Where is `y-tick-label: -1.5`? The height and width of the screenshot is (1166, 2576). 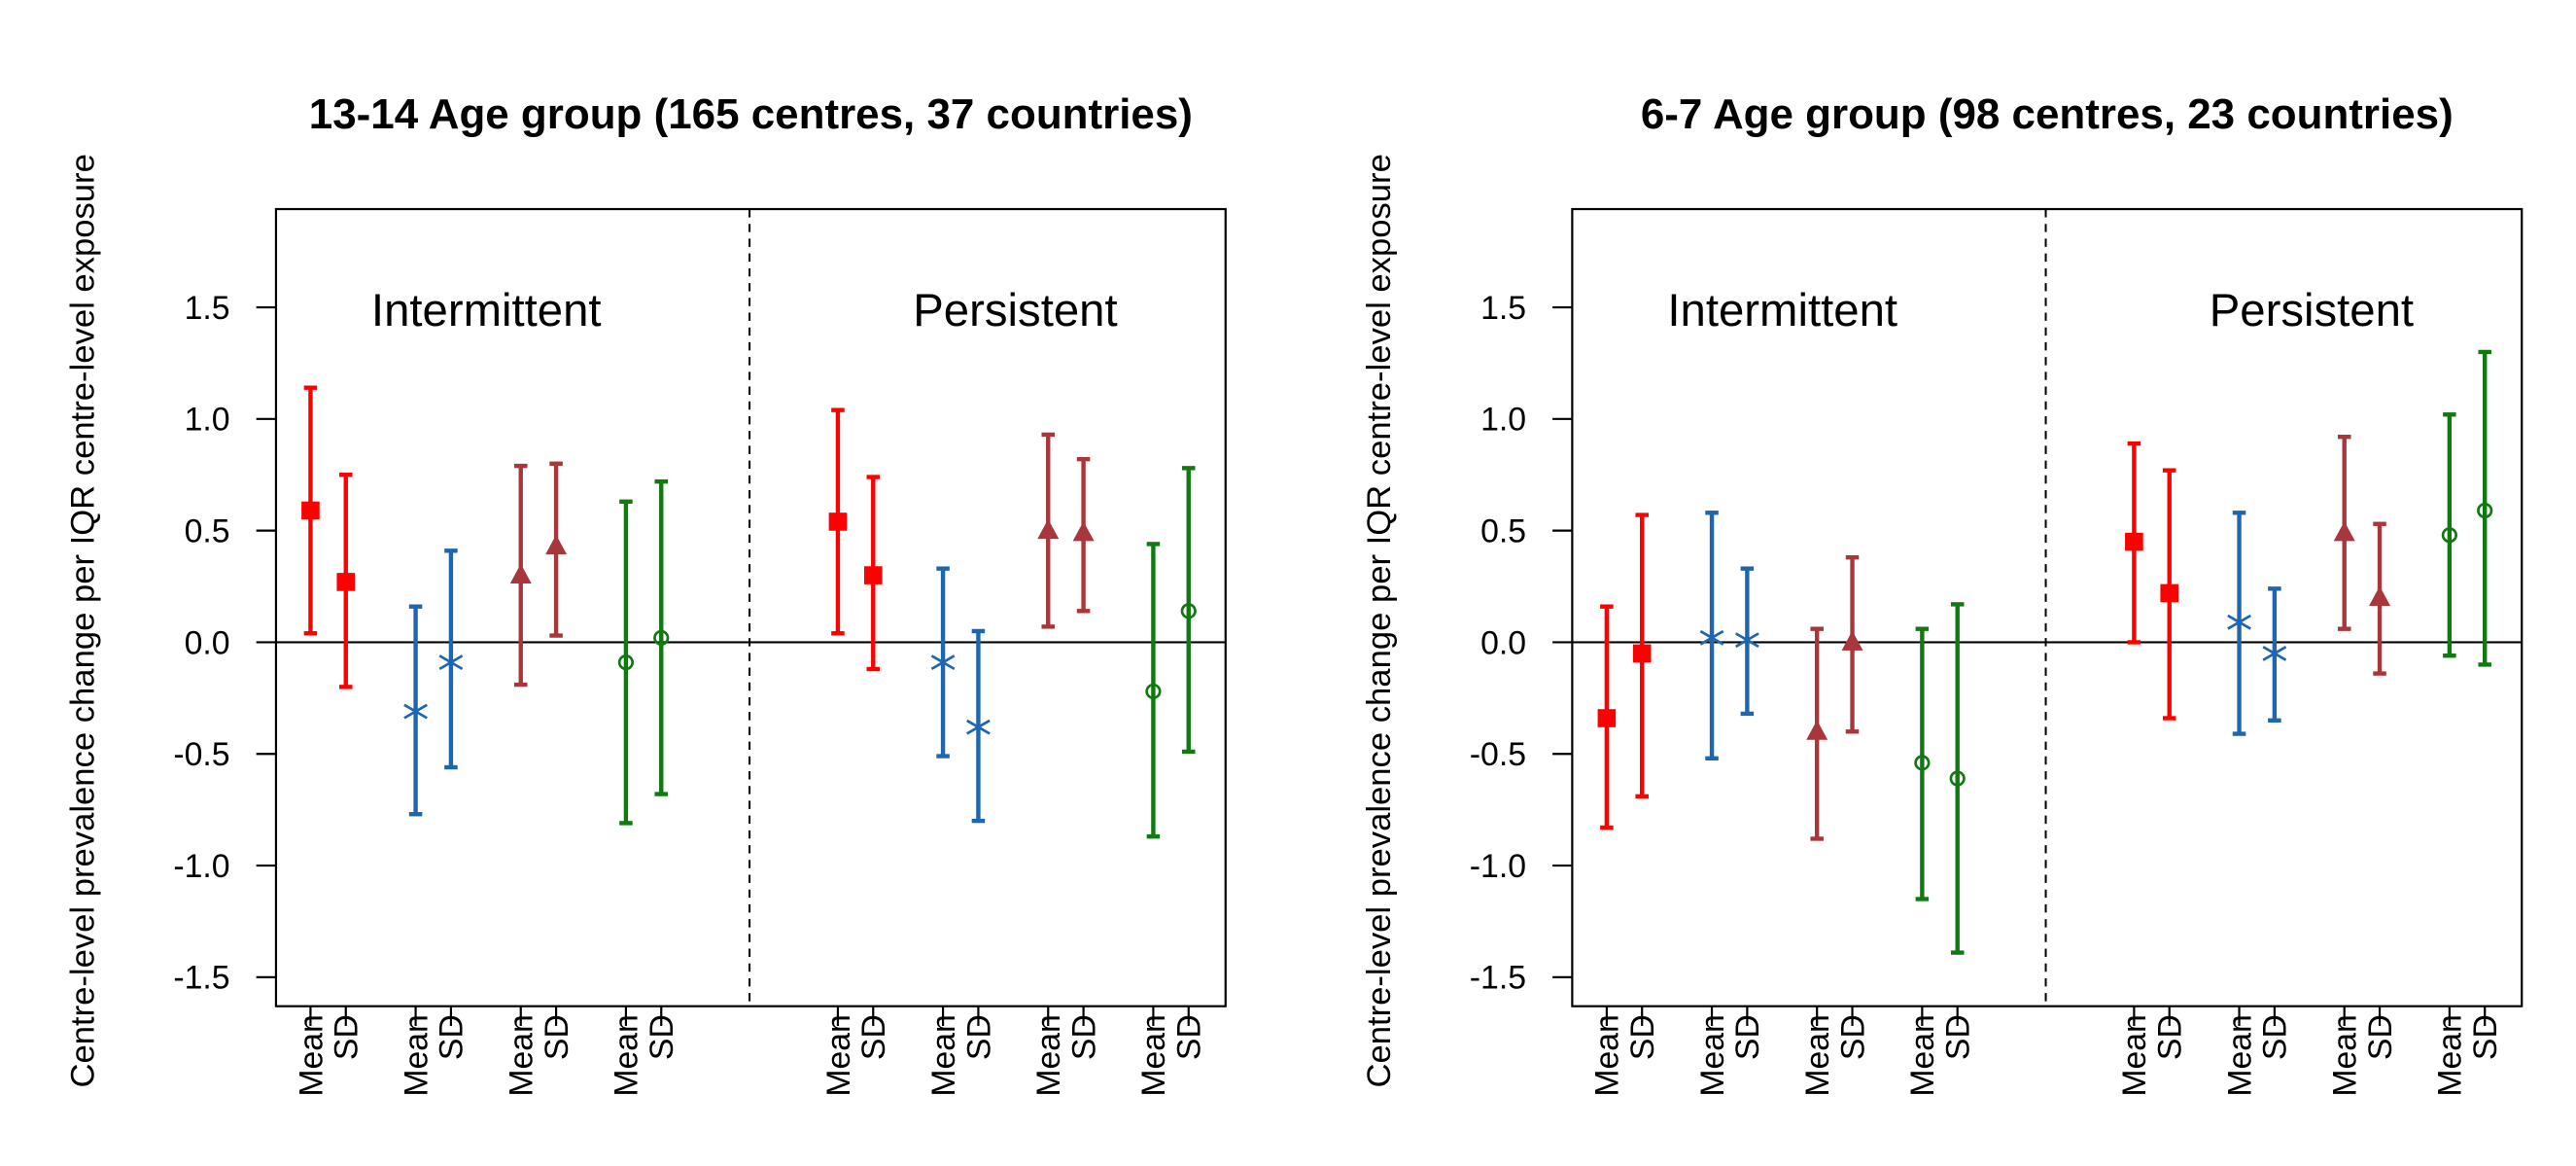
y-tick-label: -1.5 is located at coordinates (201, 979).